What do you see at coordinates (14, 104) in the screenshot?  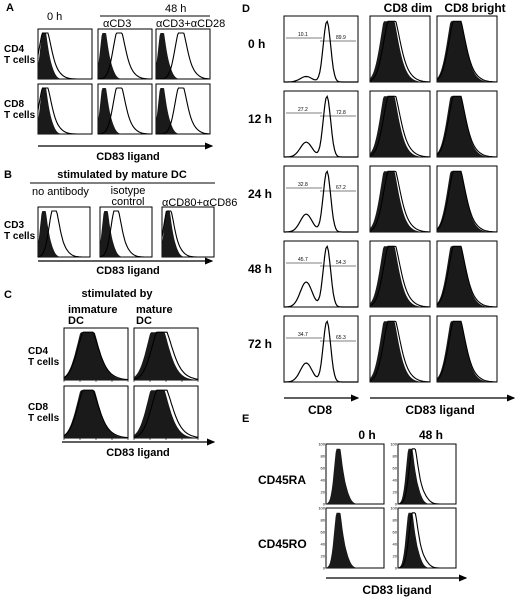 I see `panelA-row-cd8-l1: CD8` at bounding box center [14, 104].